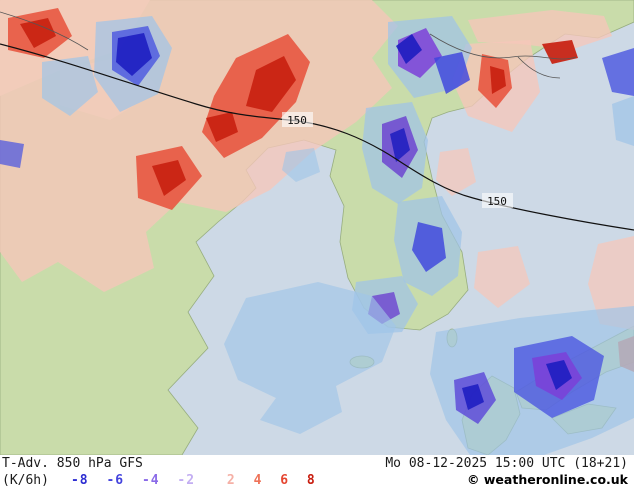 The height and width of the screenshot is (490, 634). What do you see at coordinates (506, 463) in the screenshot?
I see `timestamp: Mo 08-12-2025 15:00 UTC (18+21)` at bounding box center [506, 463].